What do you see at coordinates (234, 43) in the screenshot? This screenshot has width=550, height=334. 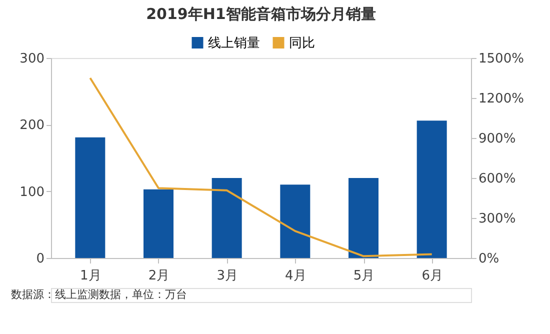 I see `legend-label: 线上销量` at bounding box center [234, 43].